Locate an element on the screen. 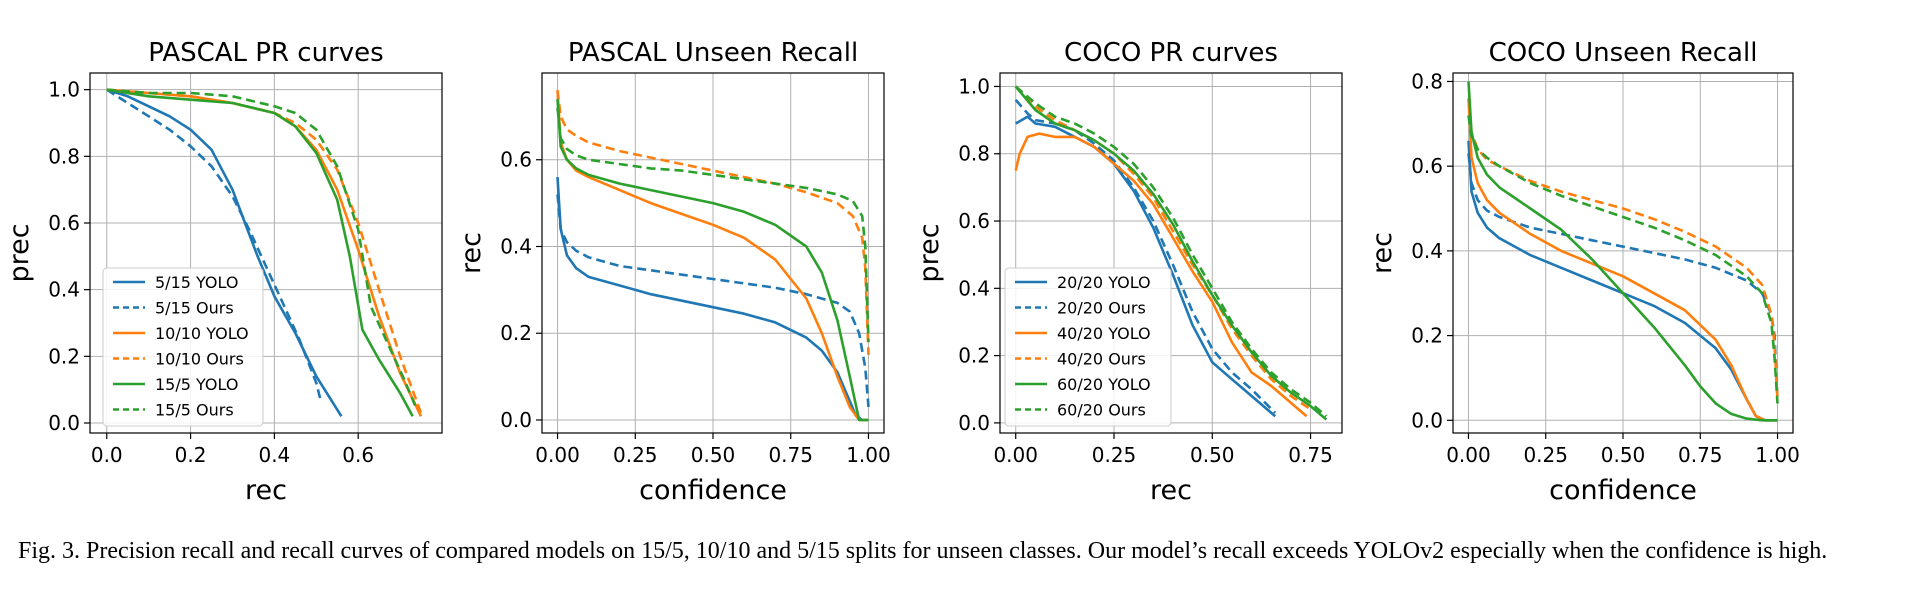 The height and width of the screenshot is (615, 1916). legend-entry: 10/10 Ours is located at coordinates (199, 359).